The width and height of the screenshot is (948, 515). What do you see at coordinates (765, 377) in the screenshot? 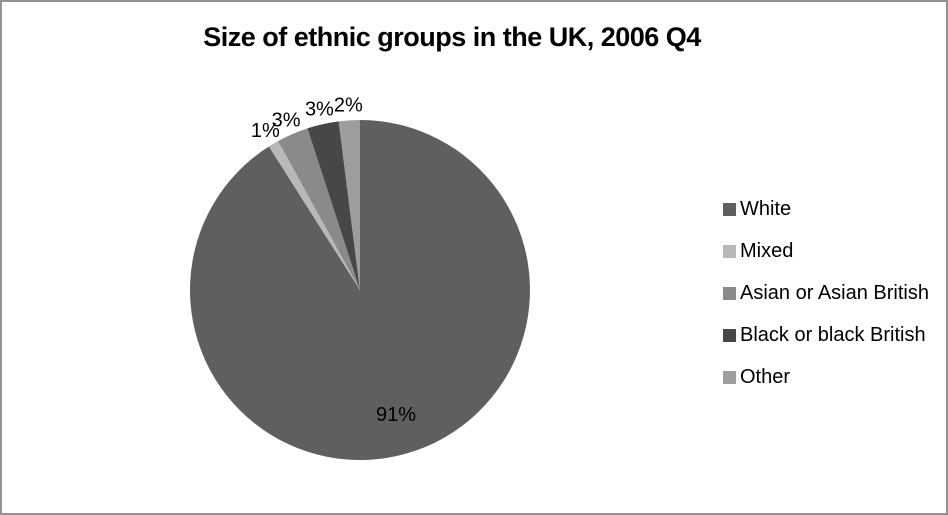
I see `legend-label: Other` at bounding box center [765, 377].